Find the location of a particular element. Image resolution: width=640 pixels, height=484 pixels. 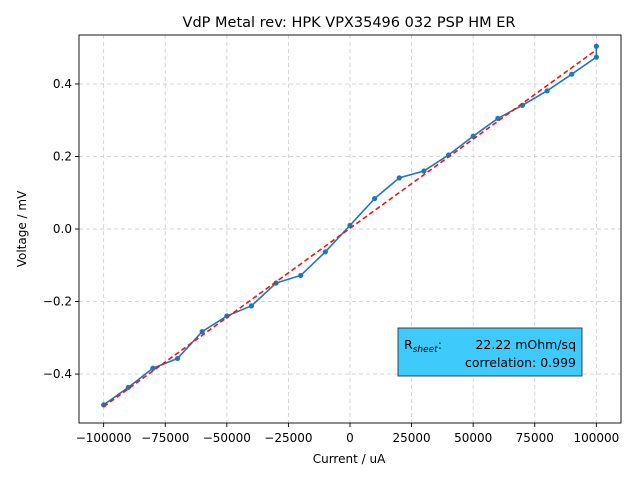

x-tick-label: −25000 is located at coordinates (288, 438).